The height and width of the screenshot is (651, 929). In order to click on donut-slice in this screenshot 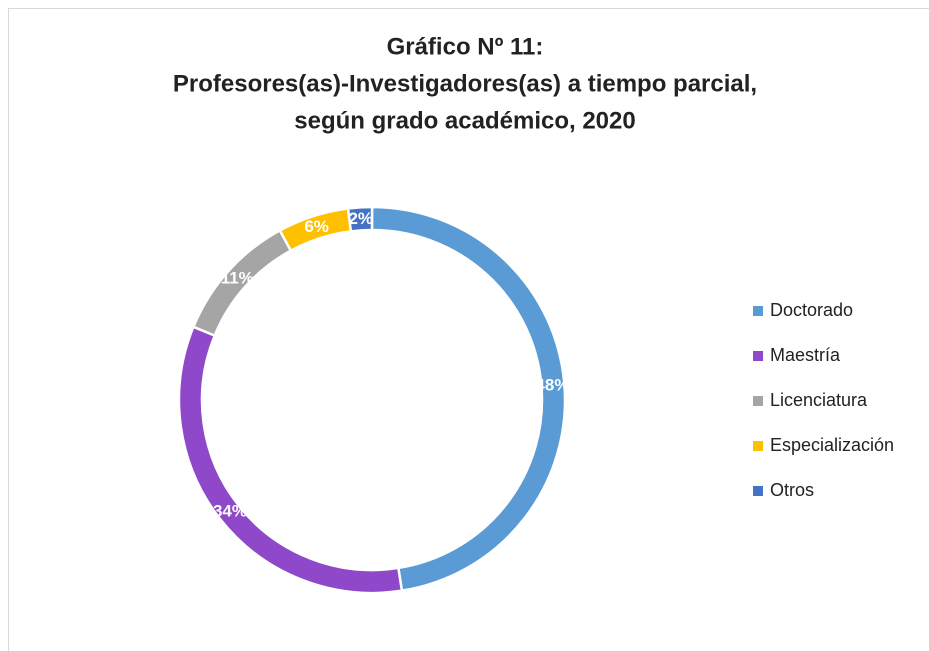, I will do `click(360, 219)`.